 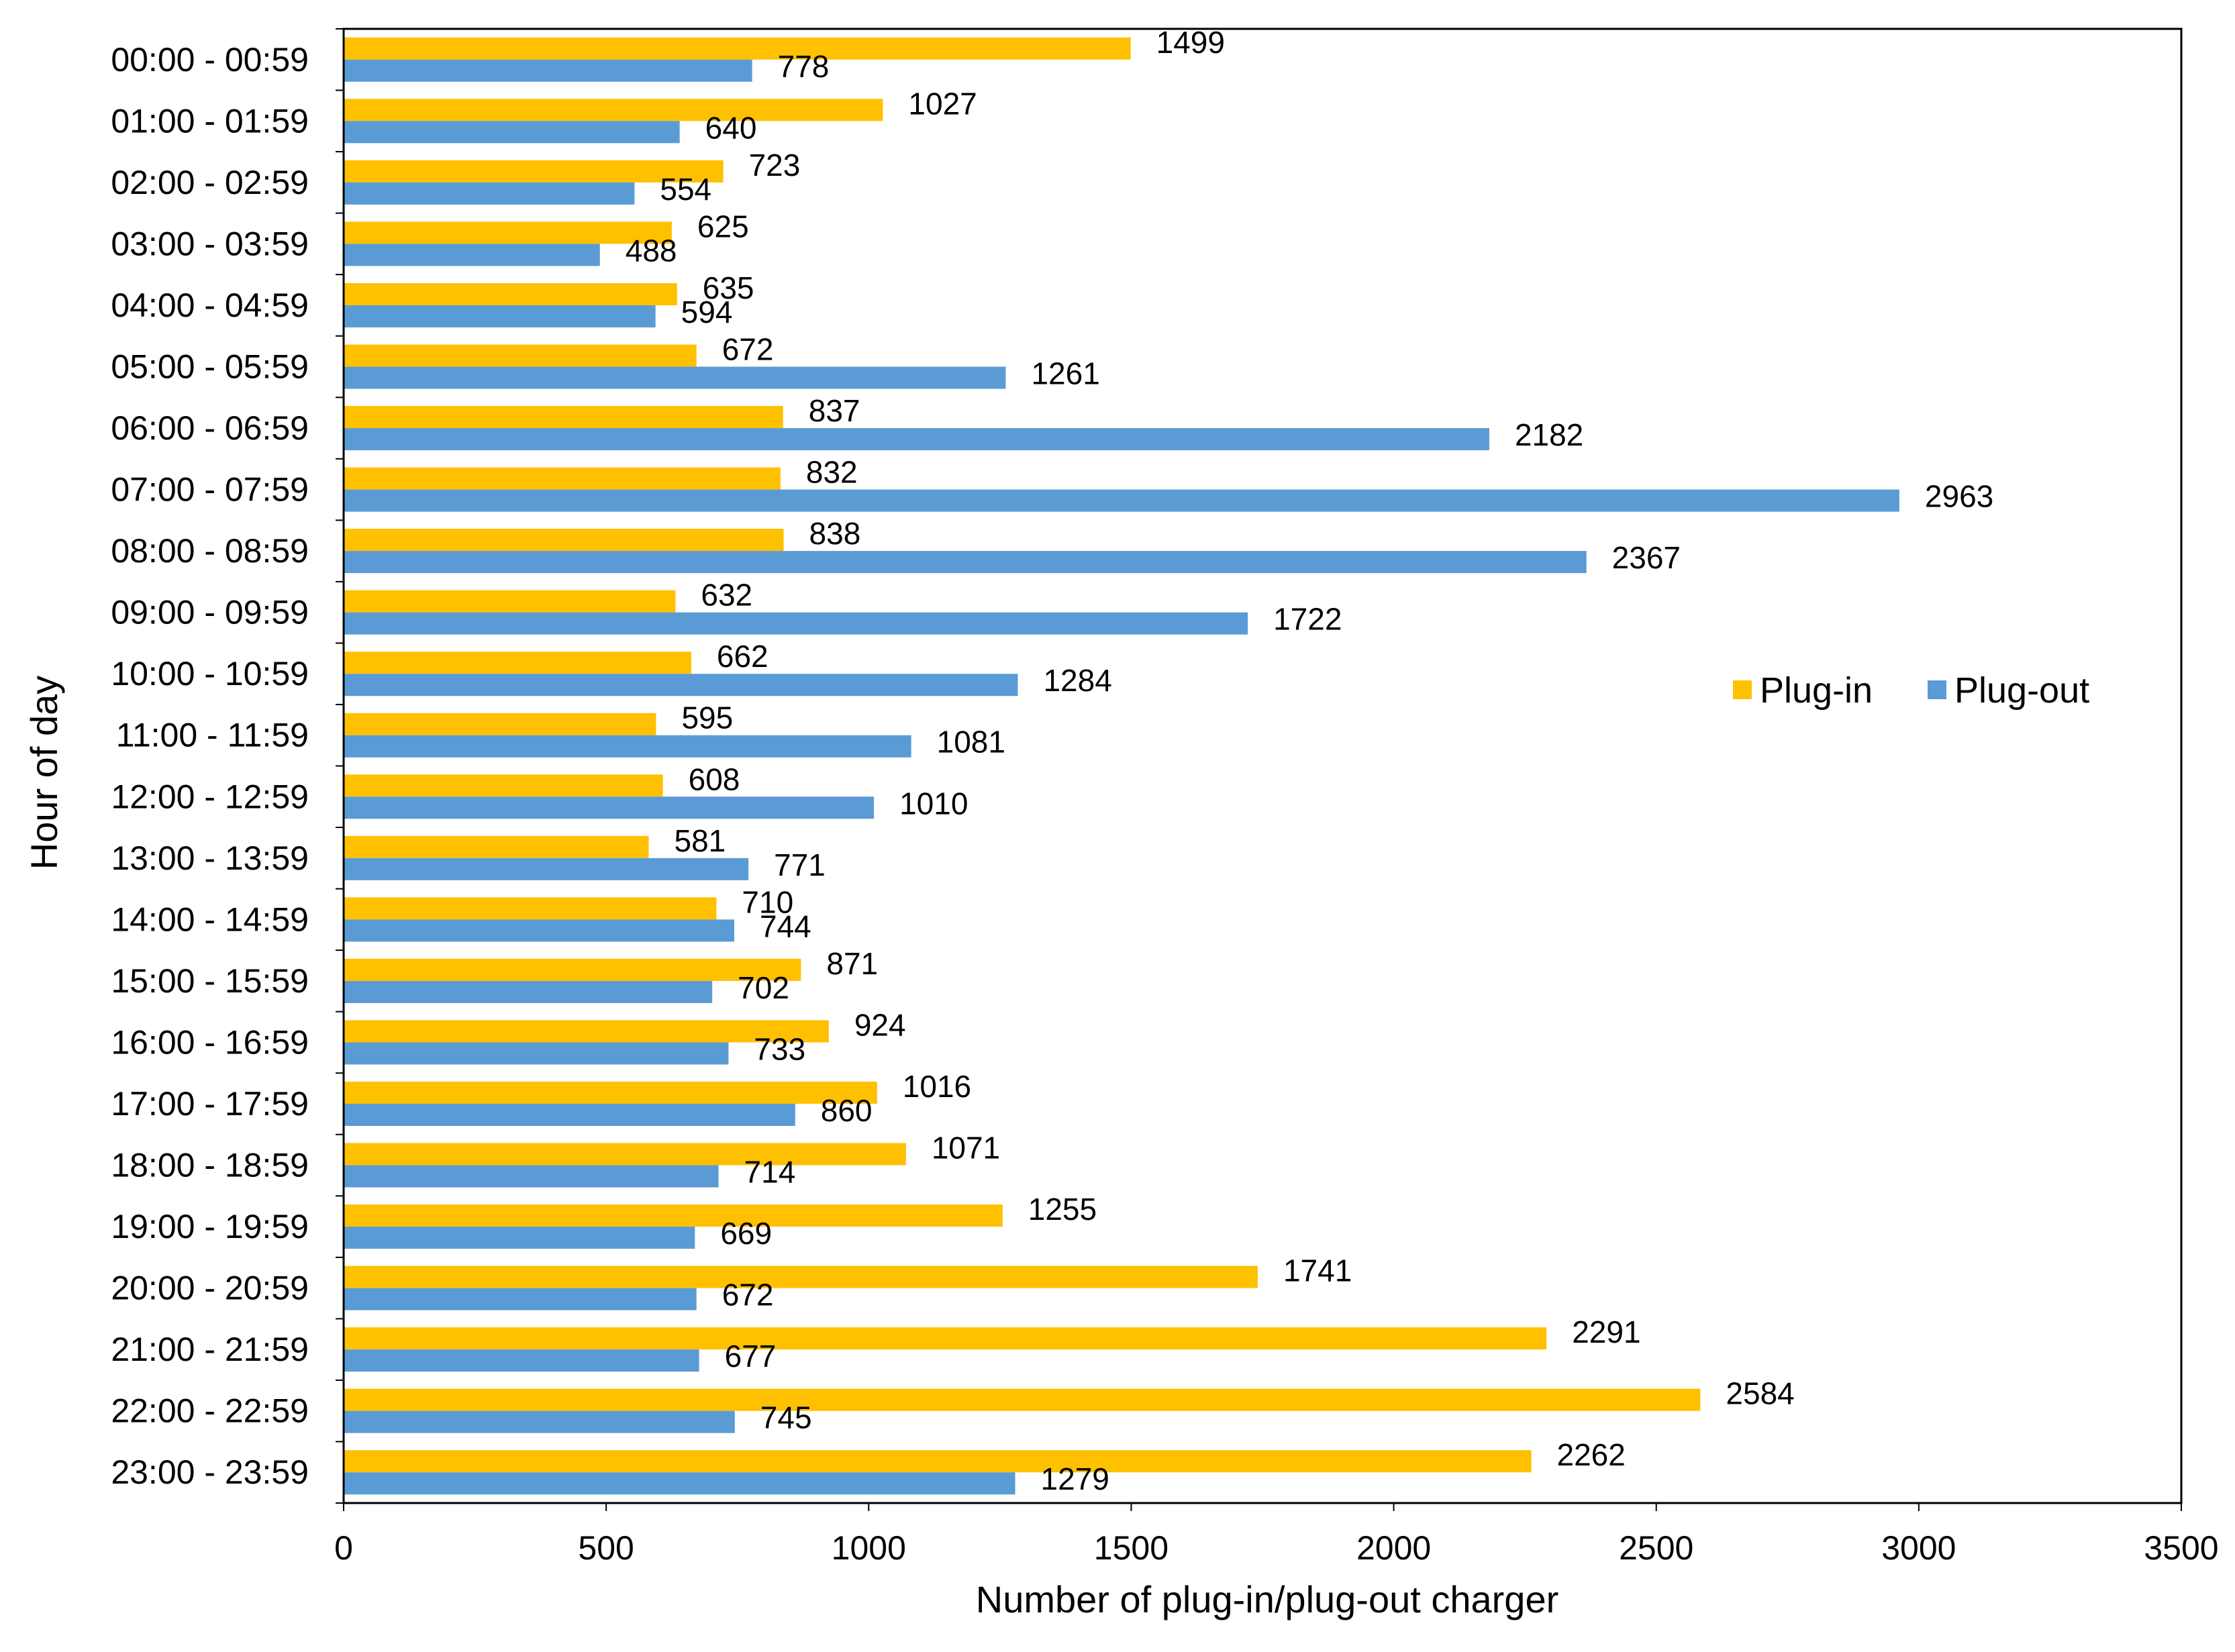 I want to click on data-label-plug-in: 581, so click(x=700, y=840).